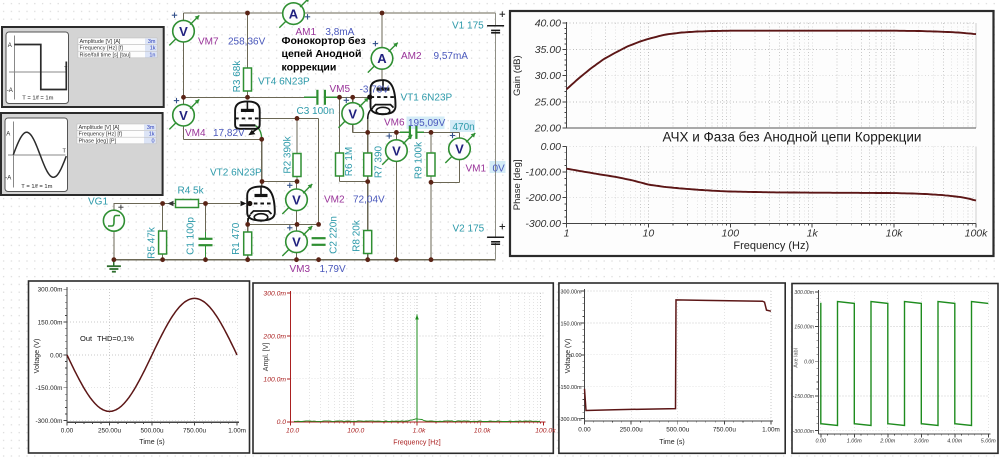  I want to click on svg-text: R6 1M, so click(349, 161).